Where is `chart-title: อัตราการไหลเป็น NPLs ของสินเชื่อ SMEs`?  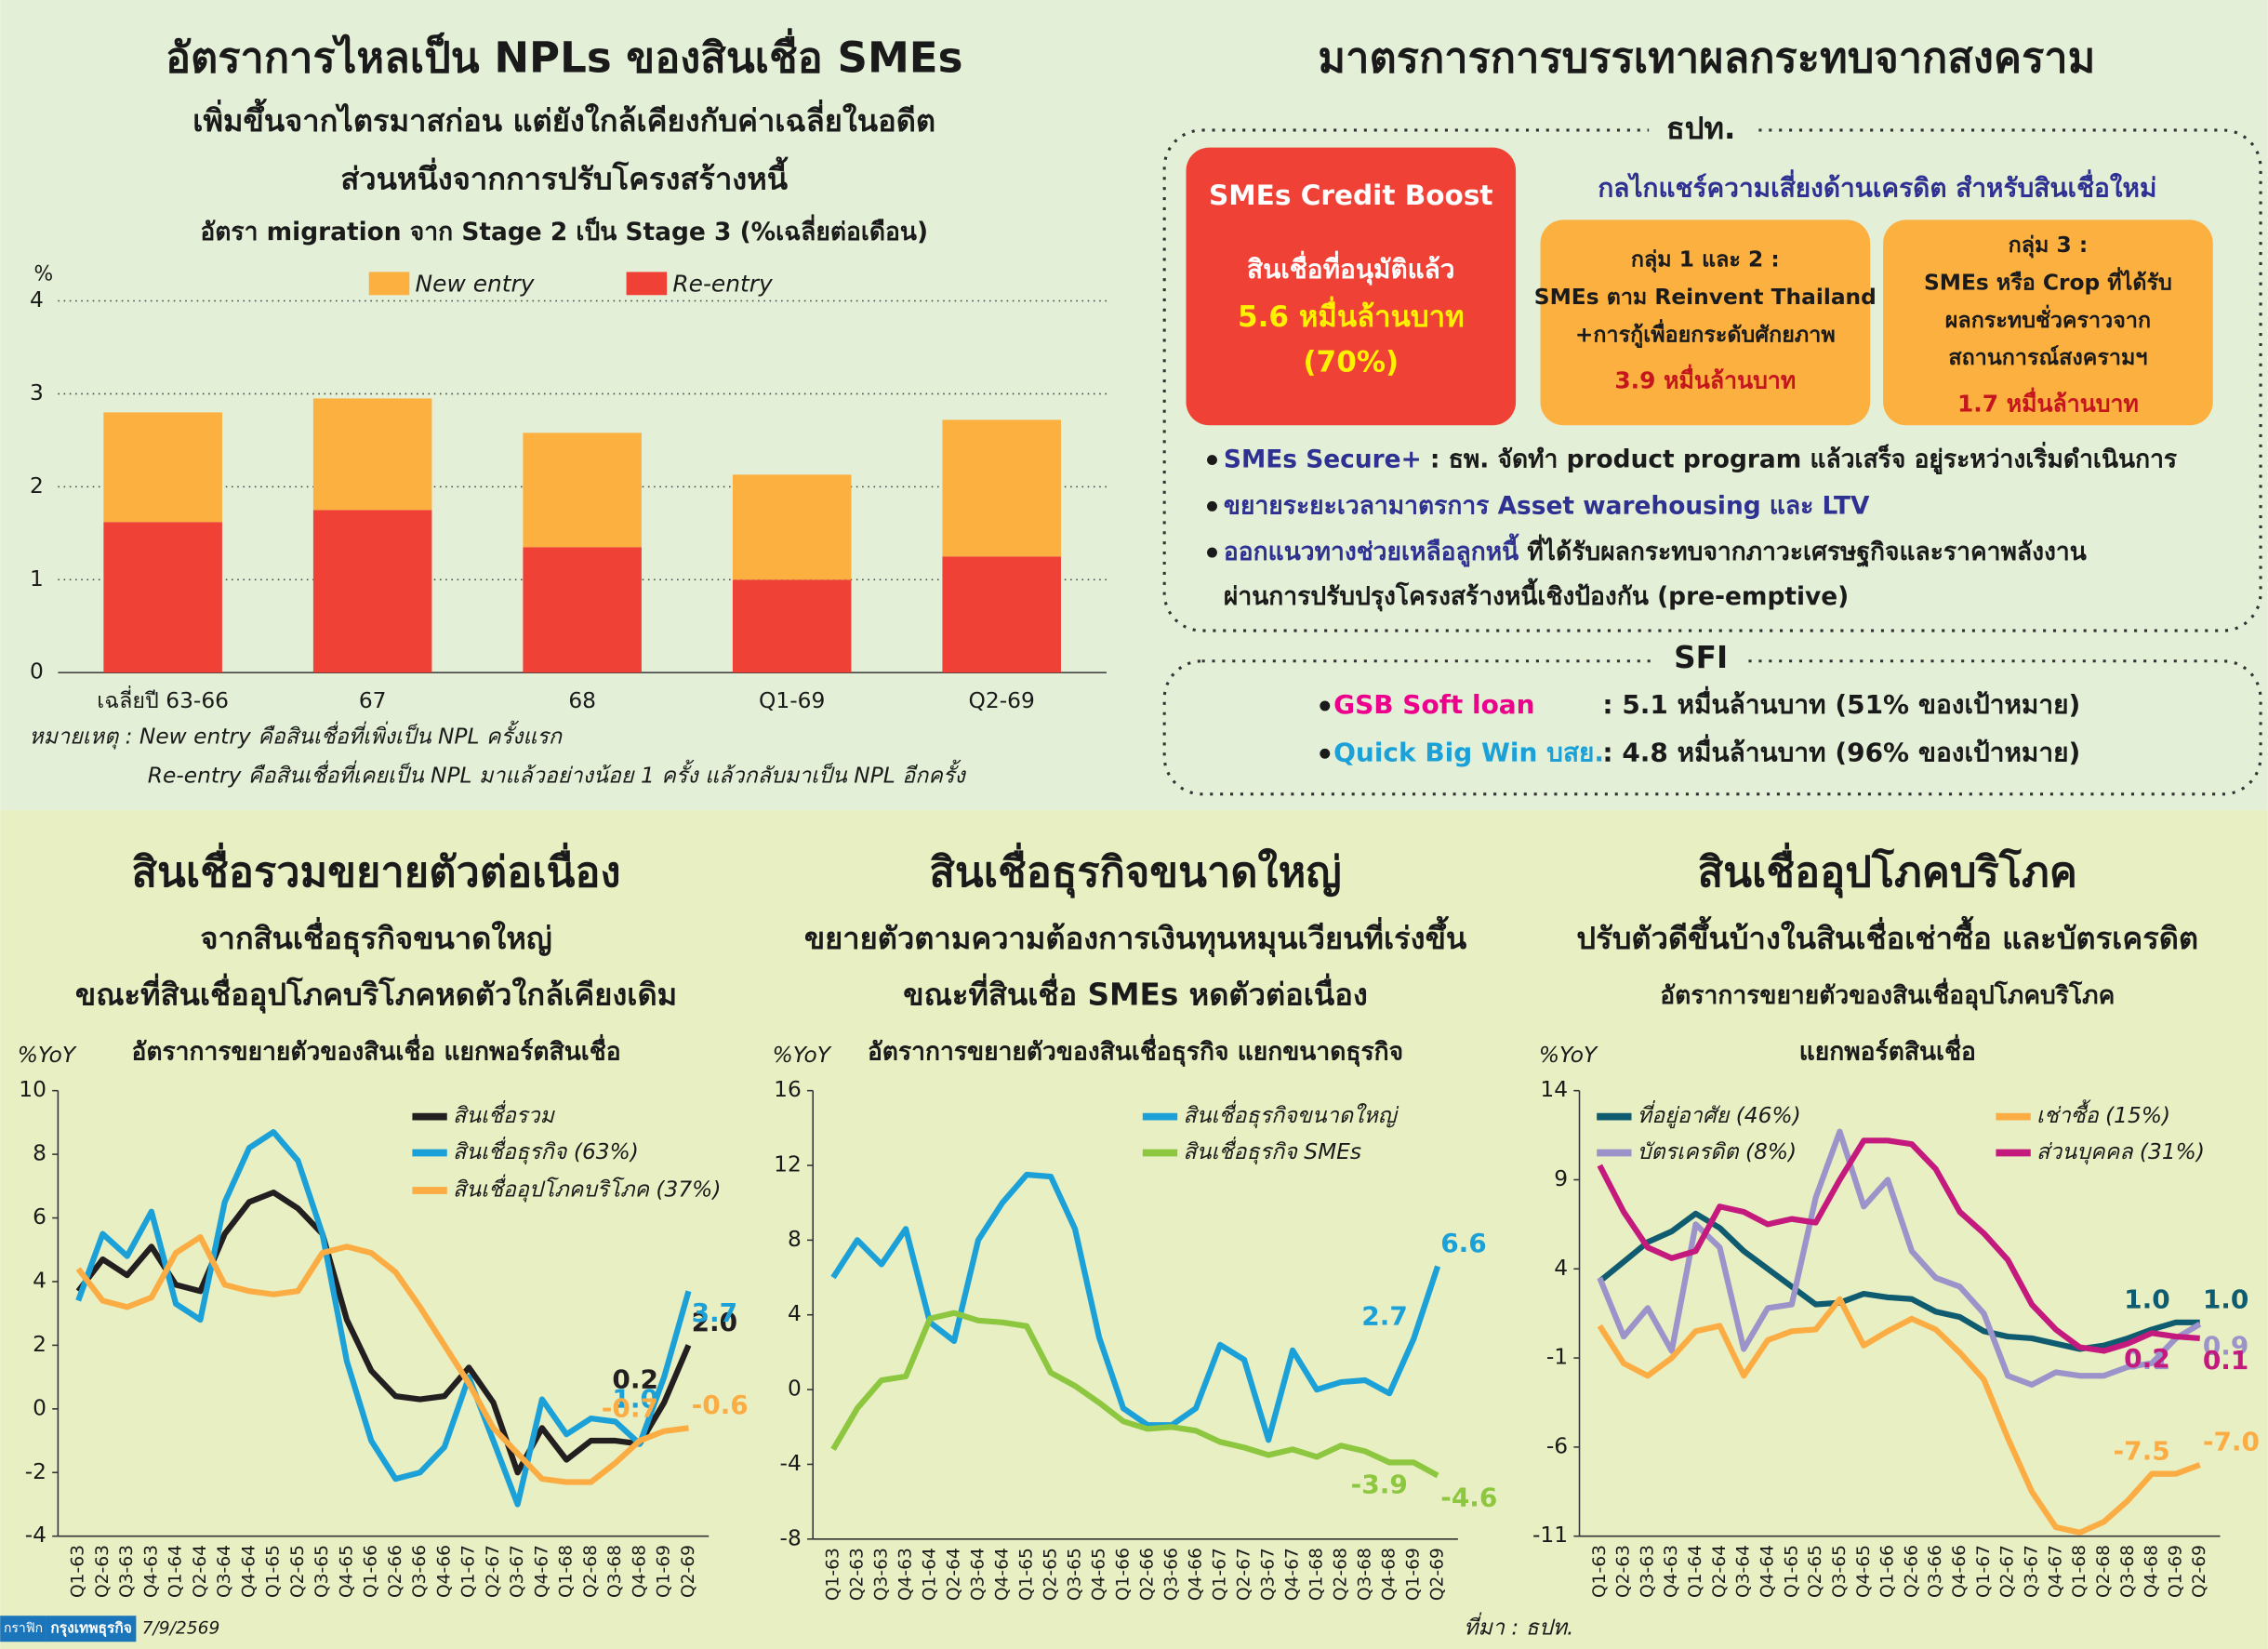 chart-title: อัตราการไหลเป็น NPLs ของสินเชื่อ SMEs is located at coordinates (564, 55).